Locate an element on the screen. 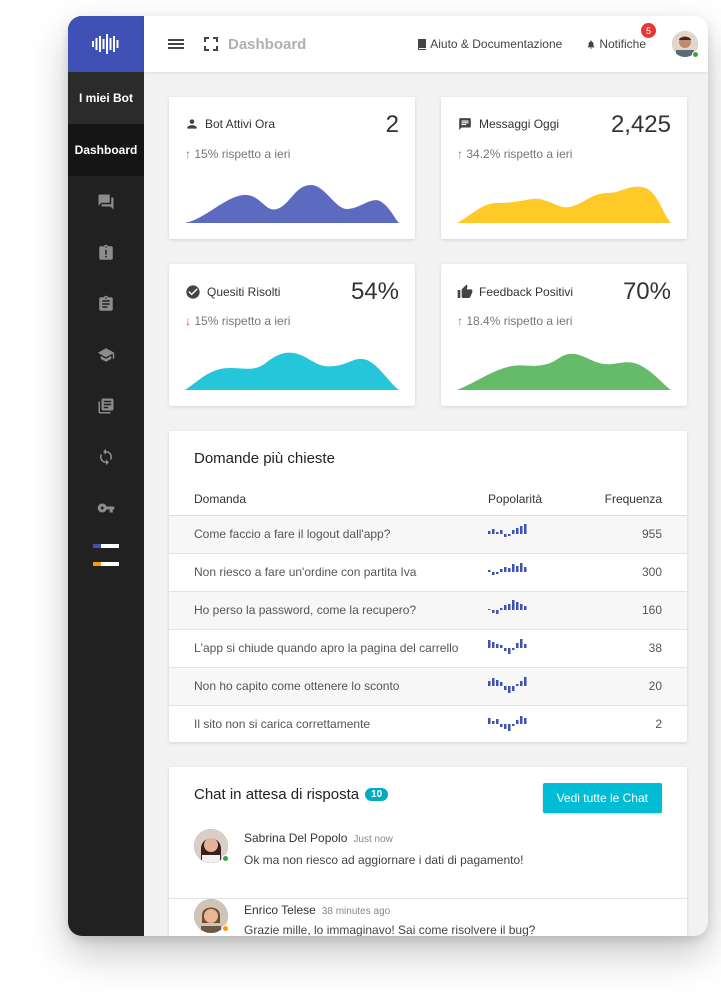 The image size is (721, 1000). sidebar-item-keys is located at coordinates (106, 507).